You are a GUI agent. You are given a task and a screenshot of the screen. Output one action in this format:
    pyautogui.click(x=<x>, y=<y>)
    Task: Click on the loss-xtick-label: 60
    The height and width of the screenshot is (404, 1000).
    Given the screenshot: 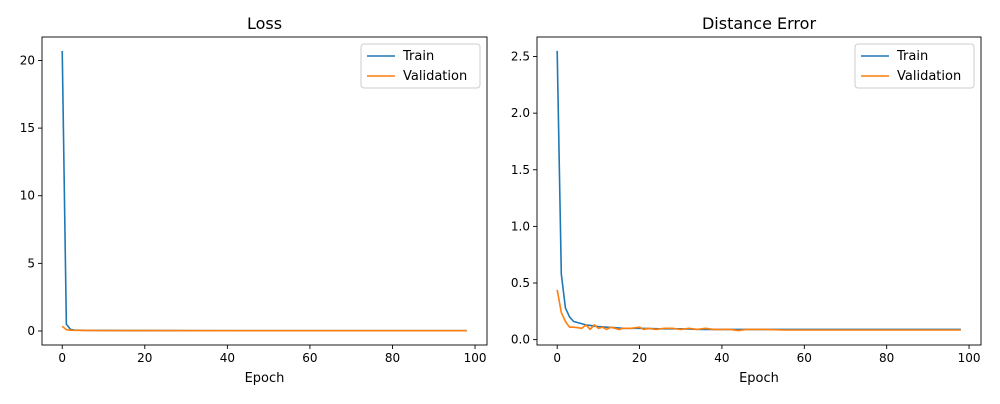 What is the action you would take?
    pyautogui.click(x=309, y=358)
    